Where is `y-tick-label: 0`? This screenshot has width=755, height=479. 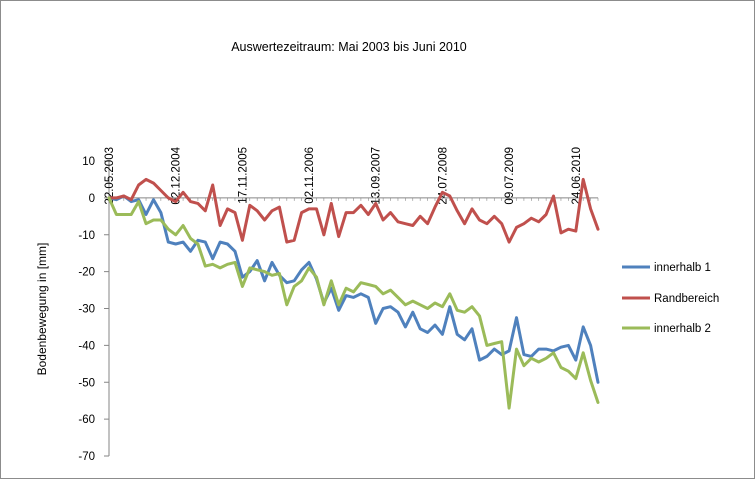 y-tick-label: 0 is located at coordinates (92, 199).